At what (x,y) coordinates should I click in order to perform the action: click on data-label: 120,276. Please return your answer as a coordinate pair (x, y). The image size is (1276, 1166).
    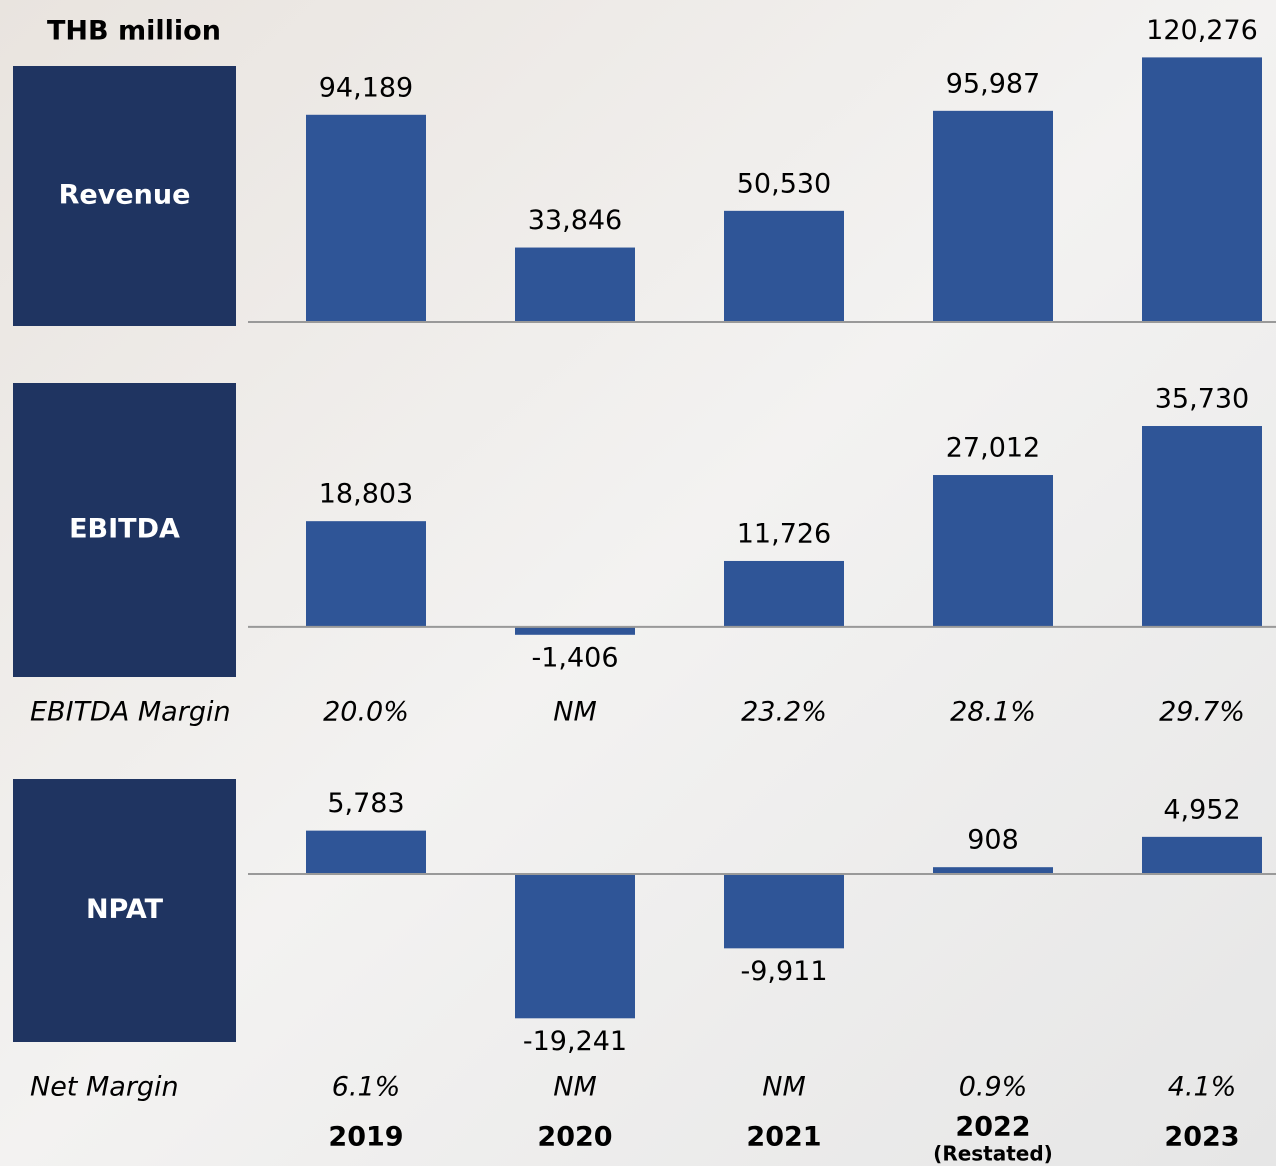
    Looking at the image, I should click on (1202, 30).